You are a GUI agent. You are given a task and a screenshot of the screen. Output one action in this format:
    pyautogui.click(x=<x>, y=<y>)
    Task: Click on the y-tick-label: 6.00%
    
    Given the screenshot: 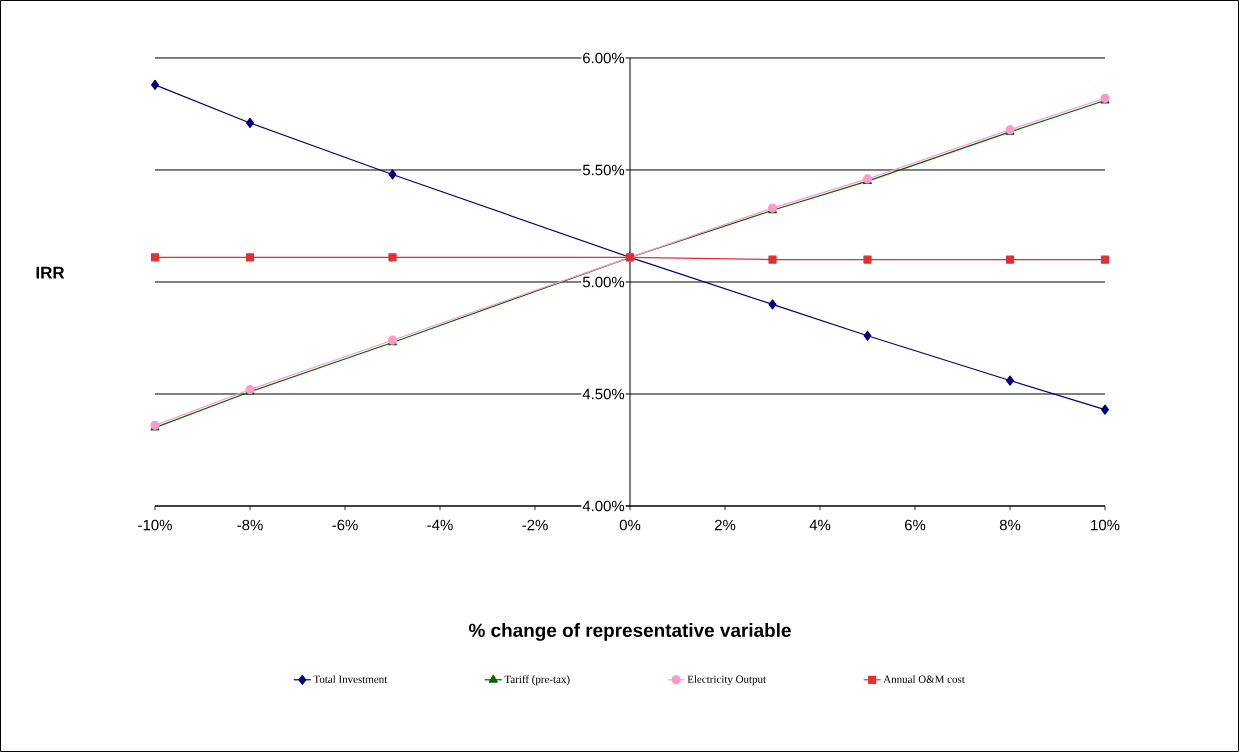 What is the action you would take?
    pyautogui.click(x=604, y=58)
    